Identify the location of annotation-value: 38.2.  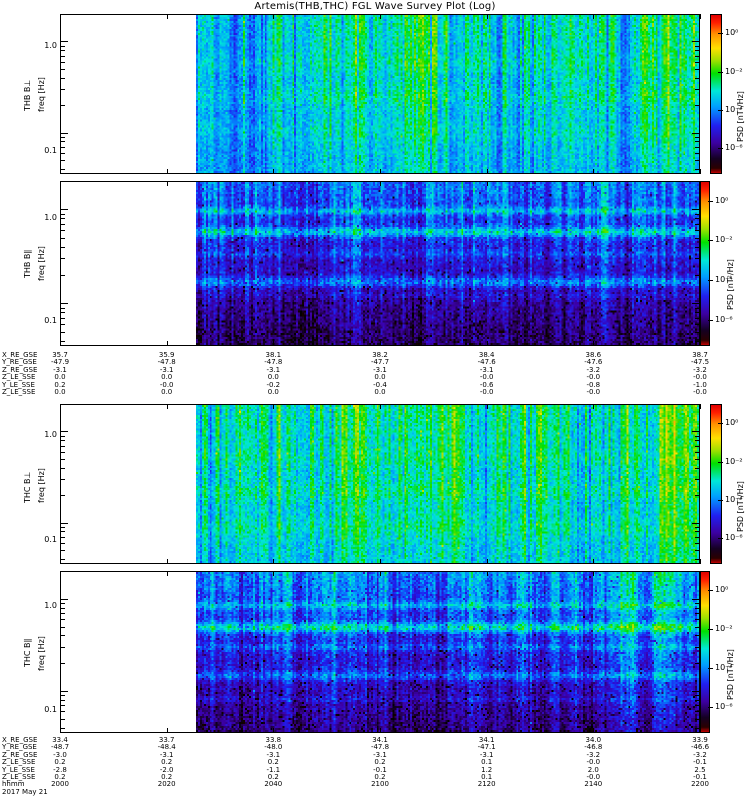
(380, 355).